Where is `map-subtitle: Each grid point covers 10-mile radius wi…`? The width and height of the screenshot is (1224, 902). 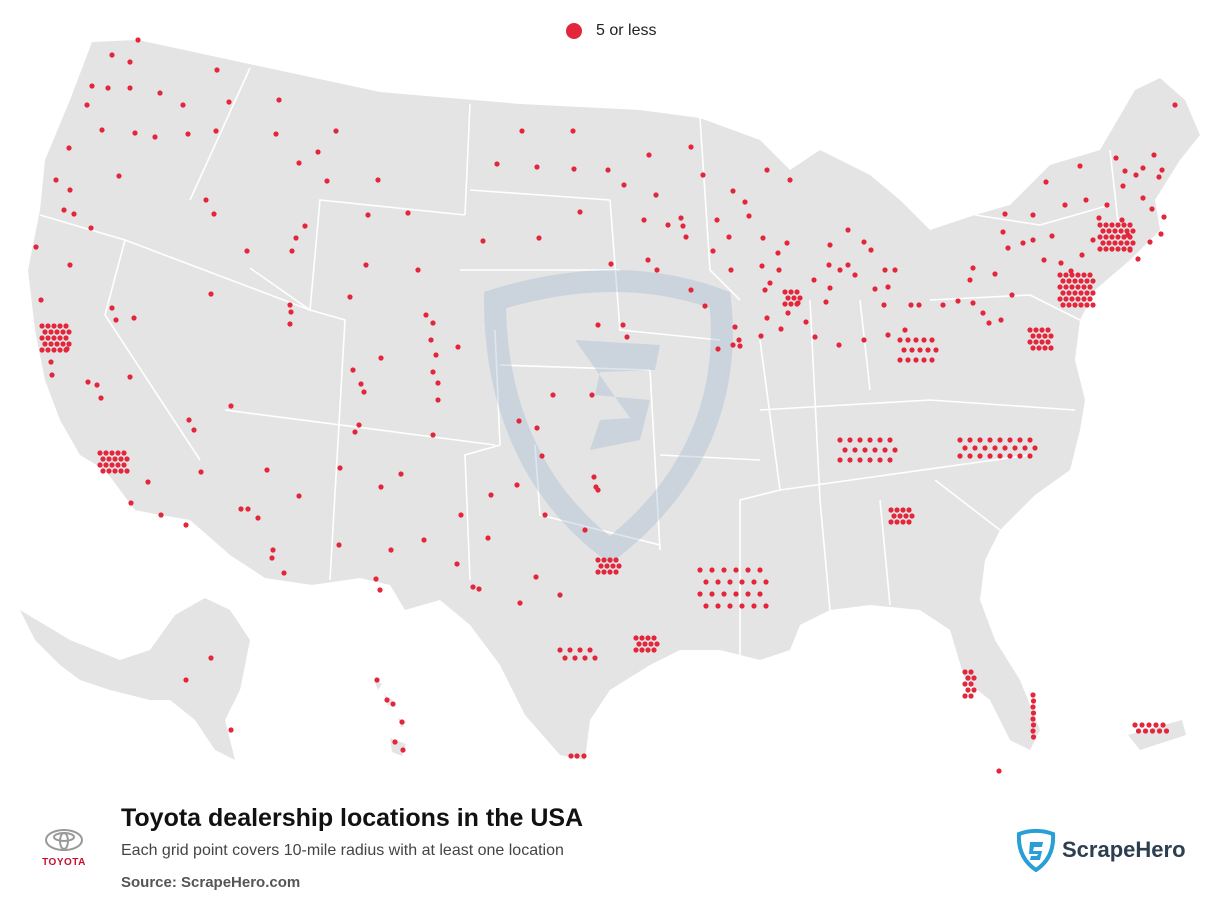 map-subtitle: Each grid point covers 10-mile radius wi… is located at coordinates (342, 850).